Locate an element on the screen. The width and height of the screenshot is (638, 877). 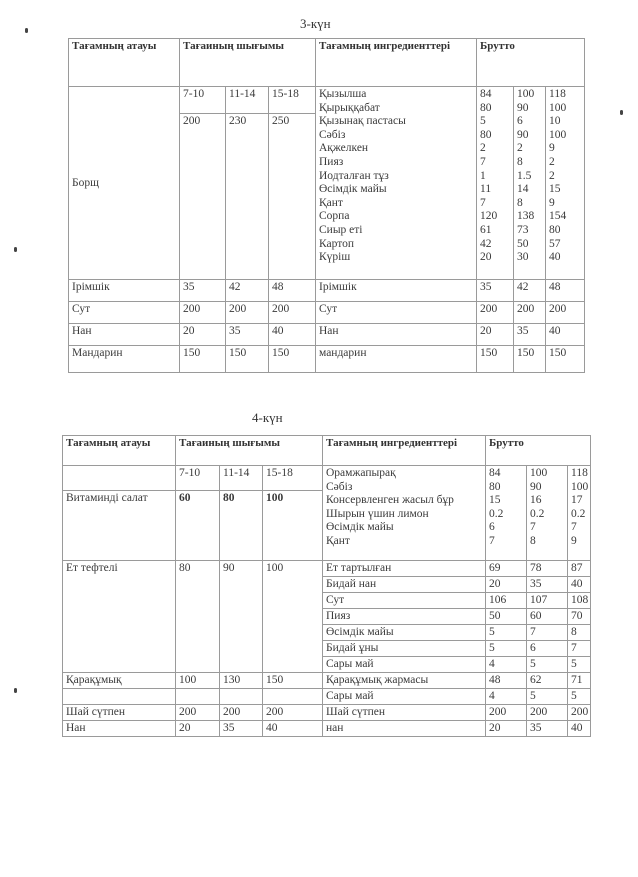
table-row: Мандарин 150 150 150 мандарин 150 150 150 is located at coordinates (327, 359).